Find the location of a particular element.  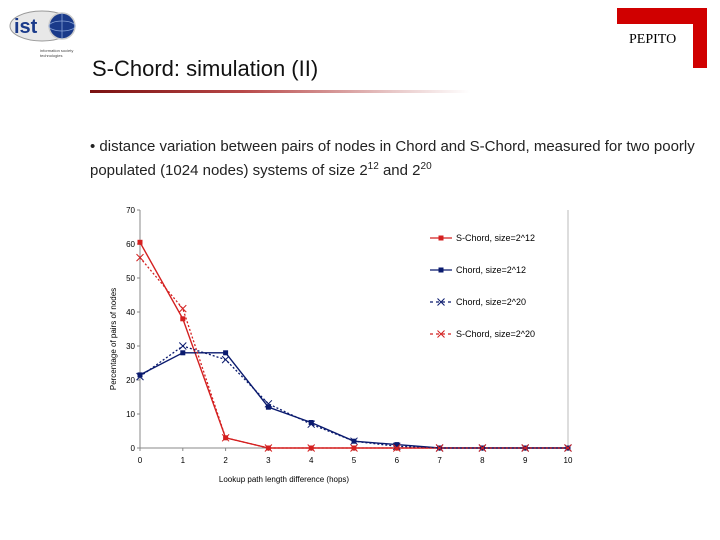

x-tick-label: 7 is located at coordinates (439, 460).